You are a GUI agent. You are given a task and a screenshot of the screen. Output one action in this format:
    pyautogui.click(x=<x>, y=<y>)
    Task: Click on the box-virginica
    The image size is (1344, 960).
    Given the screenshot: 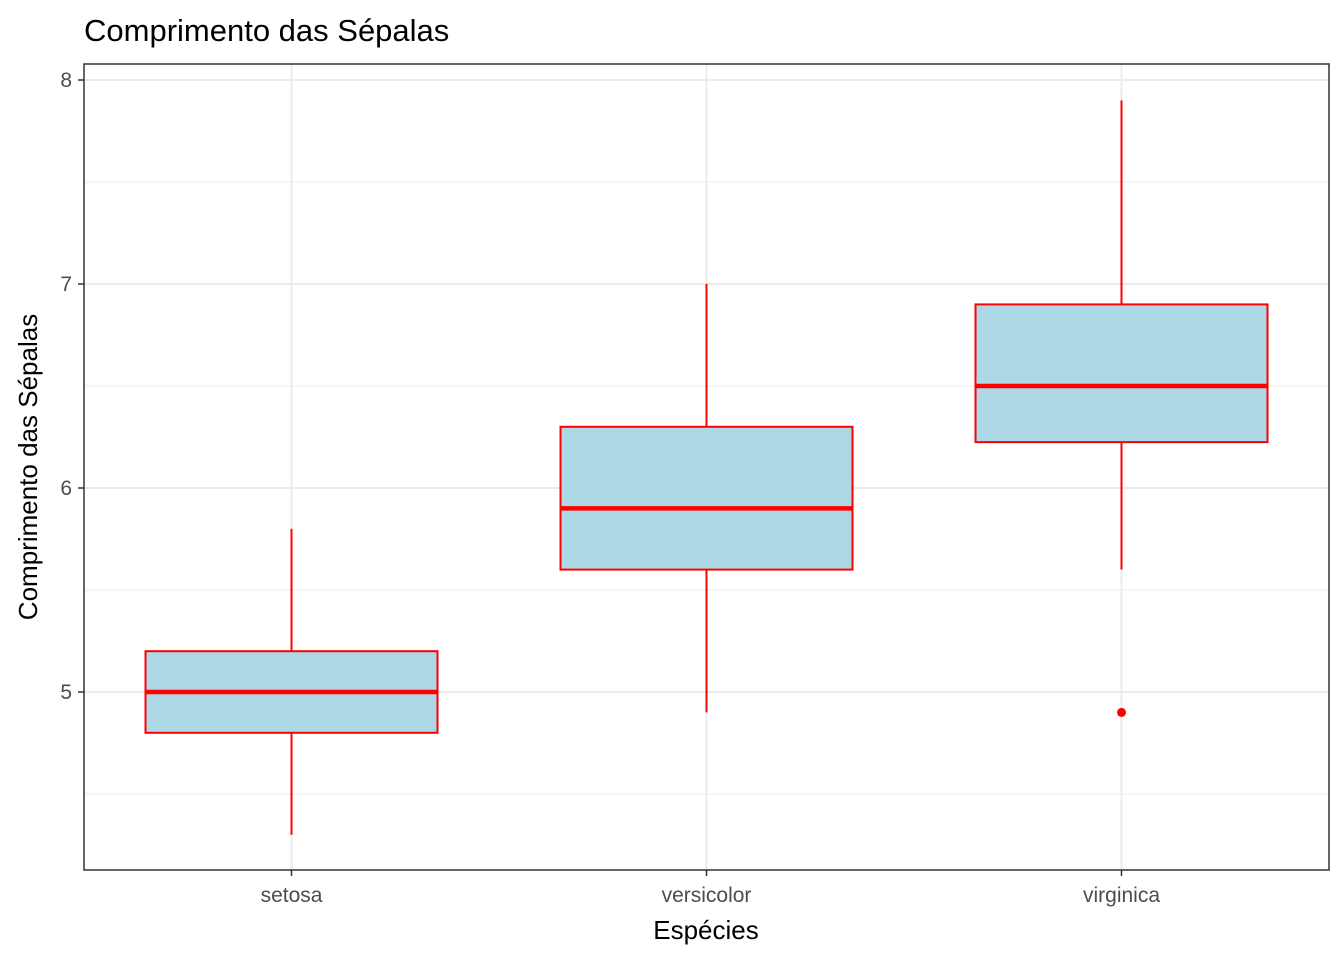 What is the action you would take?
    pyautogui.click(x=1121, y=408)
    